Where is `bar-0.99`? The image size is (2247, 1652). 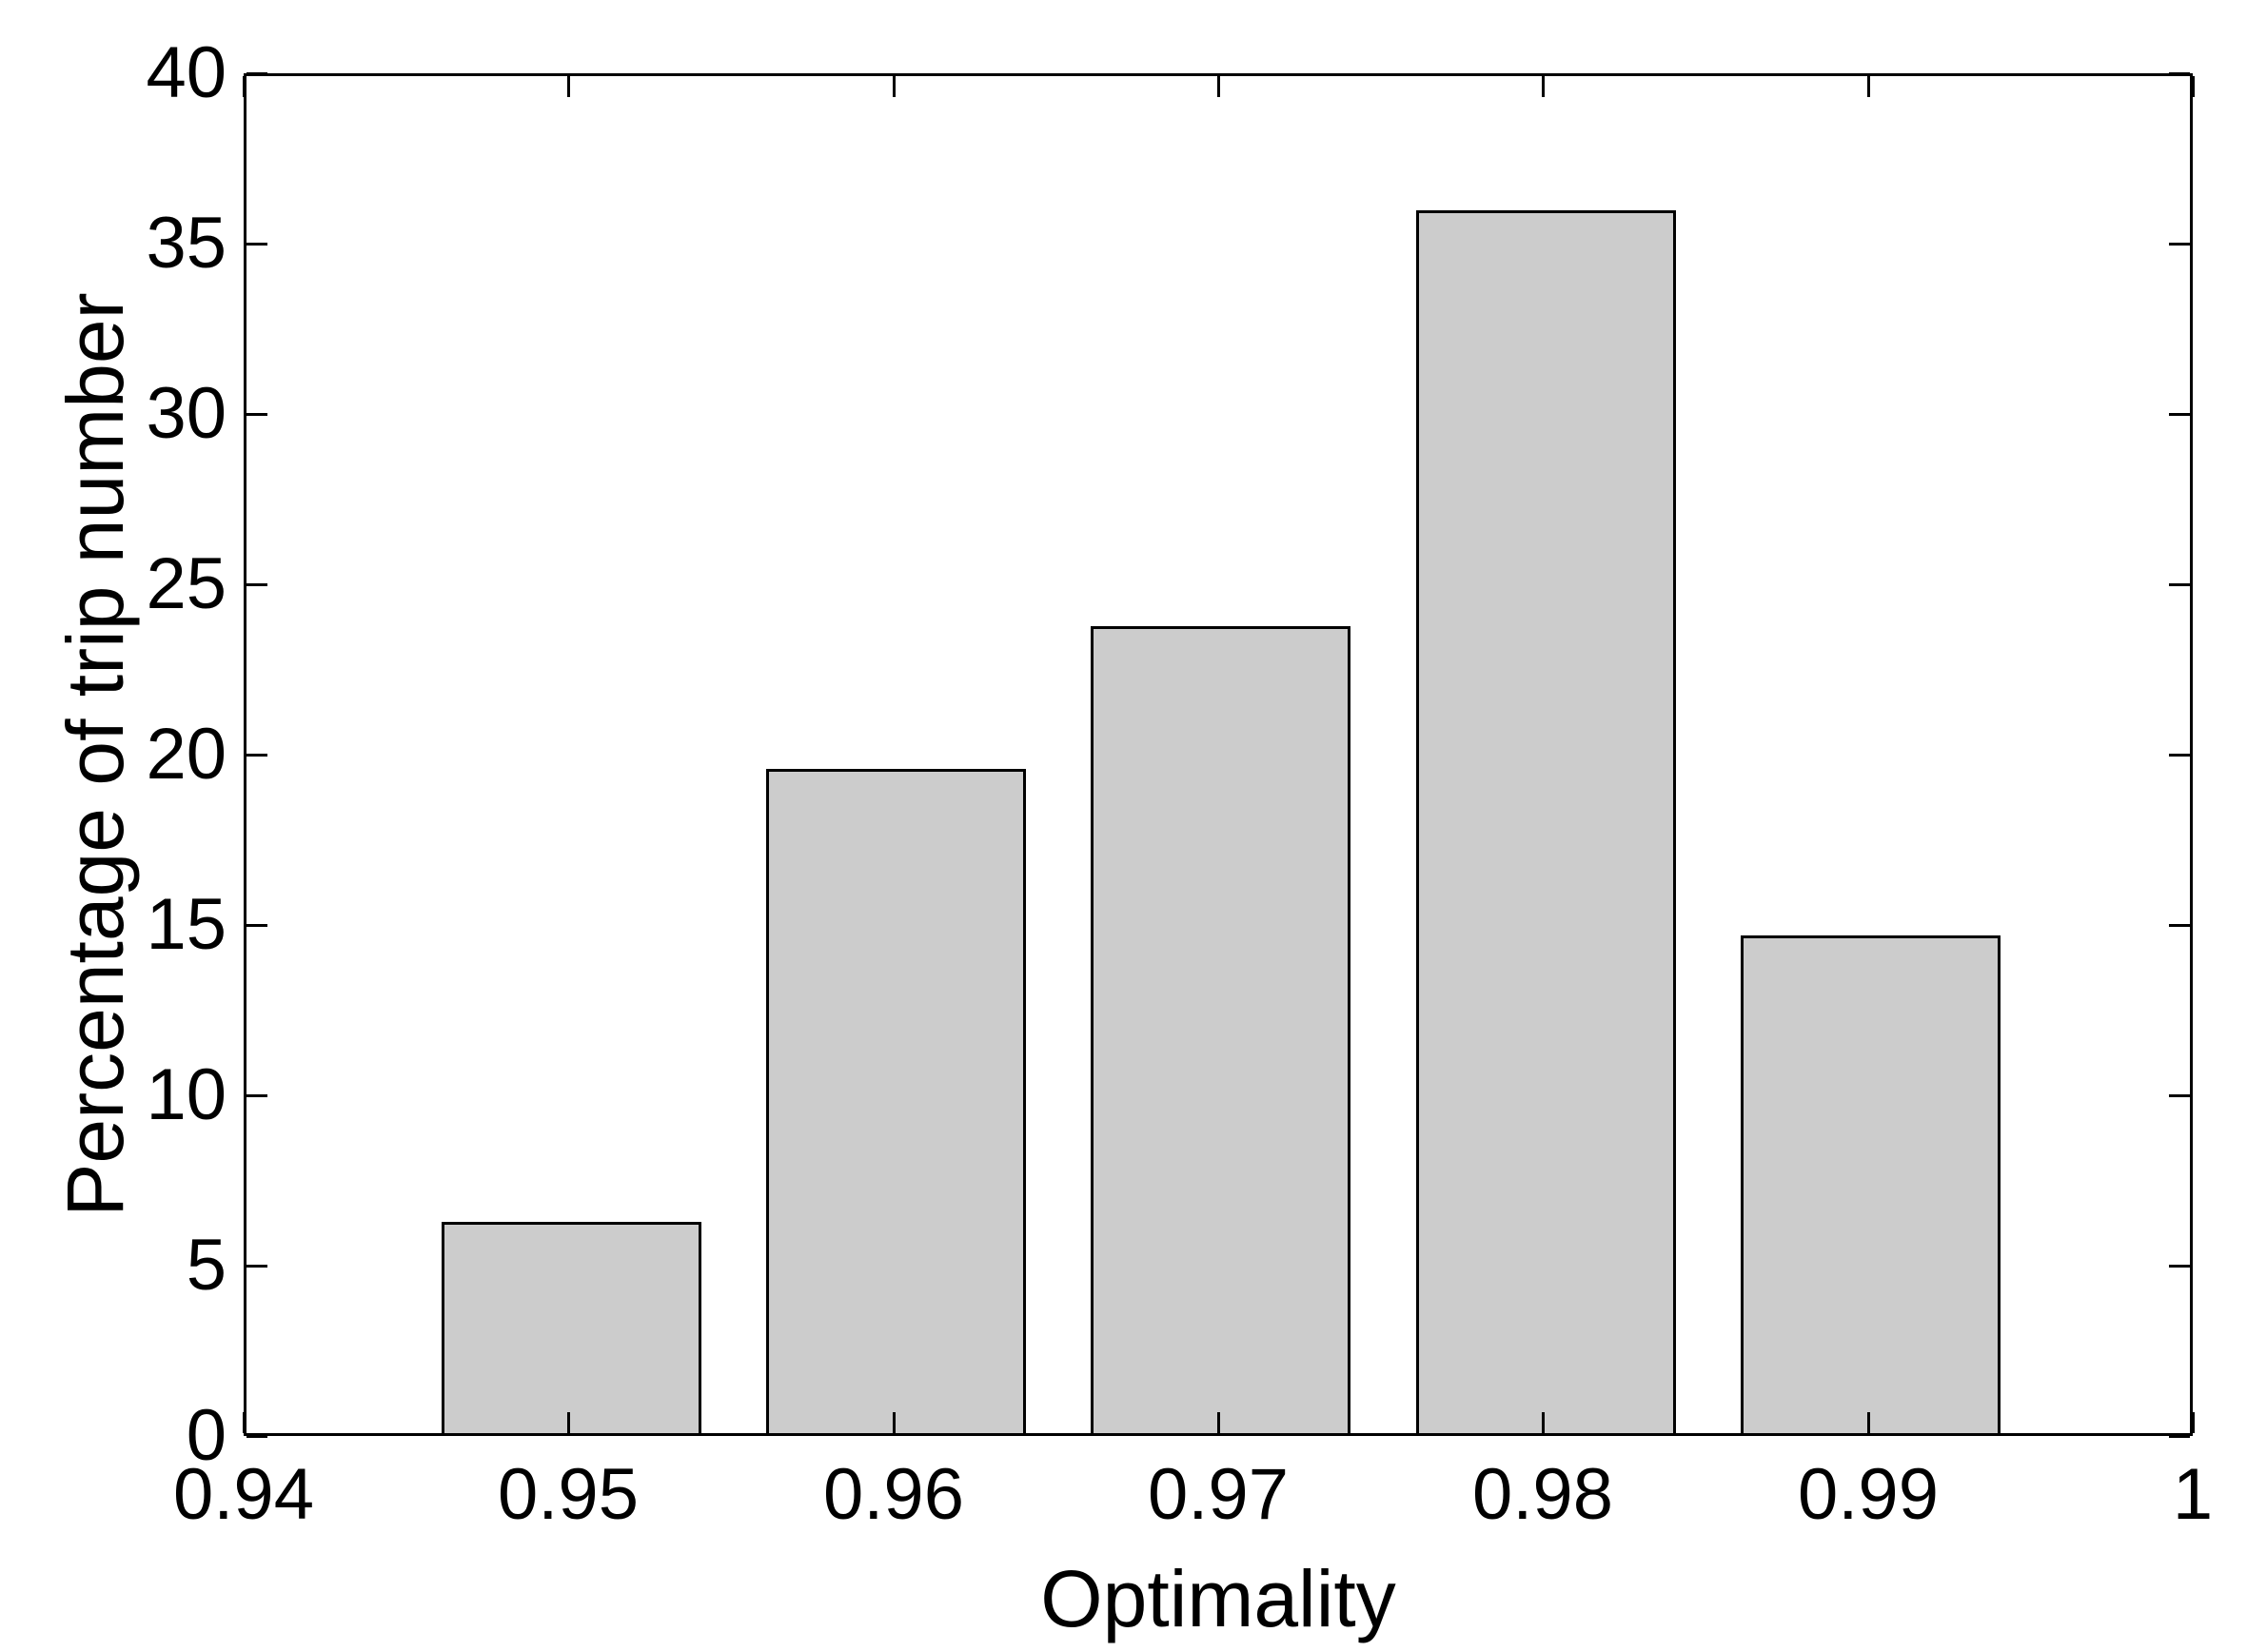
bar-0.99 is located at coordinates (1871, 1184).